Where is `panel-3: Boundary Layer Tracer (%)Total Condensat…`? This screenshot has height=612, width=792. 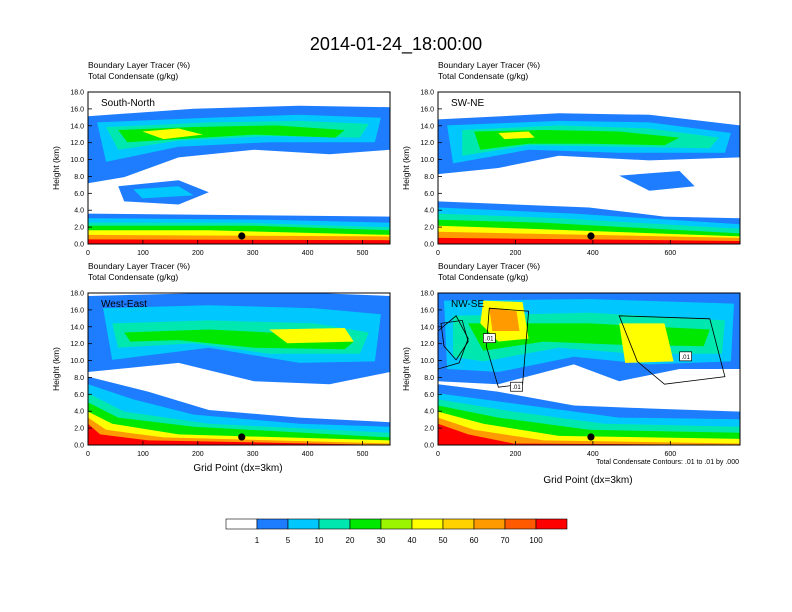 panel-3: Boundary Layer Tracer (%)Total Condensat… is located at coordinates (571, 359).